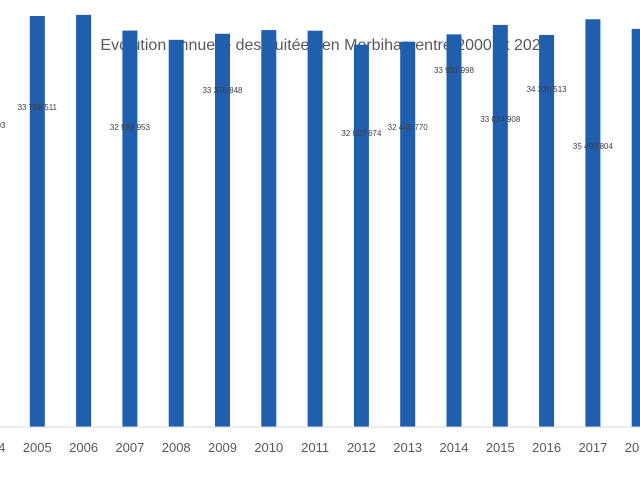  What do you see at coordinates (408, 234) in the screenshot?
I see `bar-2013` at bounding box center [408, 234].